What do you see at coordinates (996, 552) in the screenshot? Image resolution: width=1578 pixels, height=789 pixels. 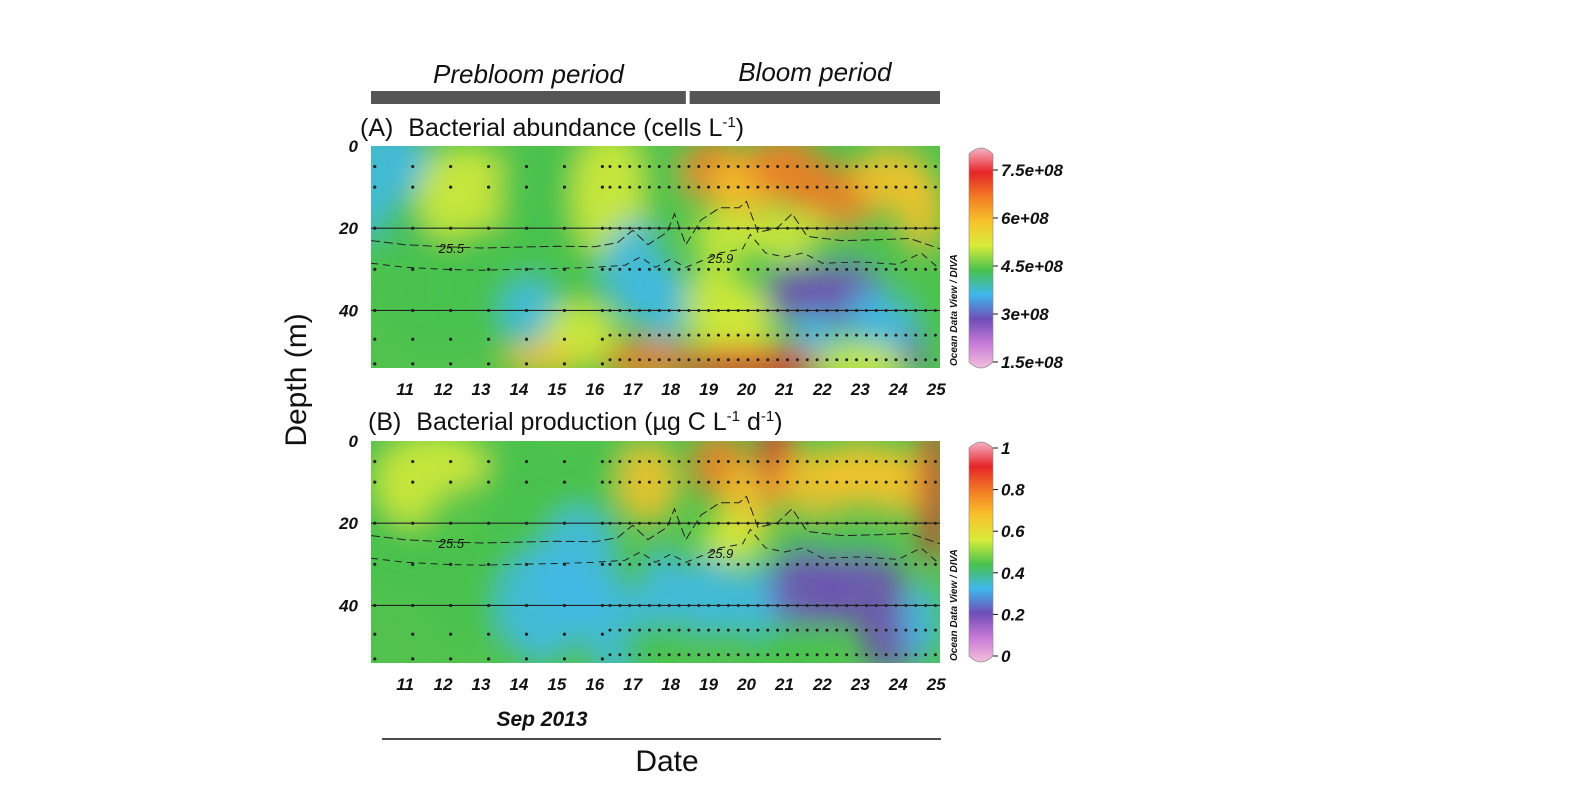 I see `colorbar-b: 1 0.8 0.6 0.4 0.2 0` at bounding box center [996, 552].